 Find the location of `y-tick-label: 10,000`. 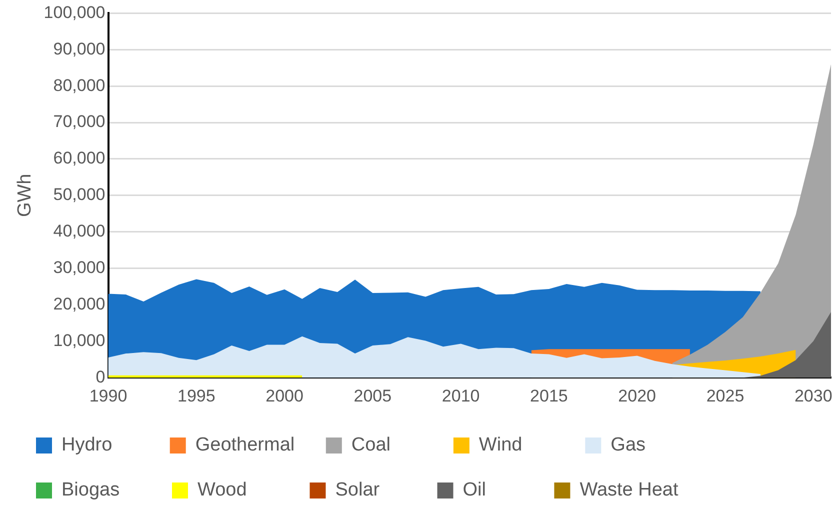

y-tick-label: 10,000 is located at coordinates (79, 340).